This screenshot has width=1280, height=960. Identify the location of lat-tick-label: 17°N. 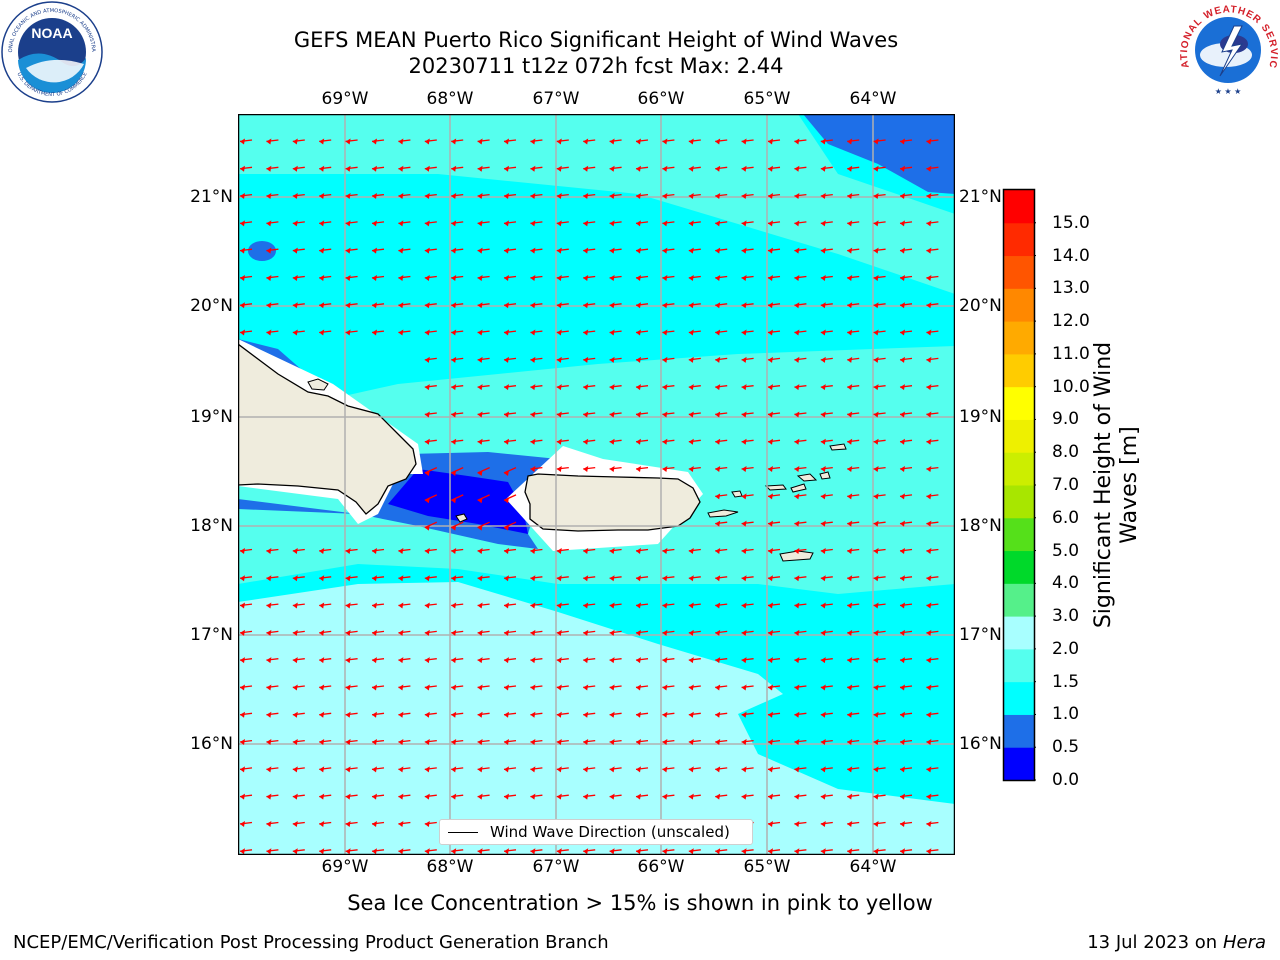
(980, 635).